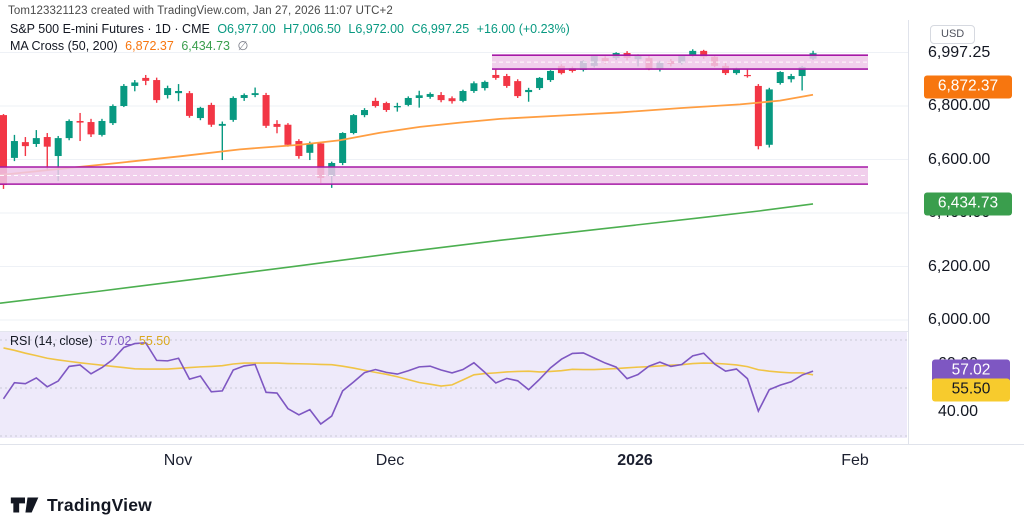 The height and width of the screenshot is (524, 1024). What do you see at coordinates (390, 460) in the screenshot?
I see `time-axis-label: Dec` at bounding box center [390, 460].